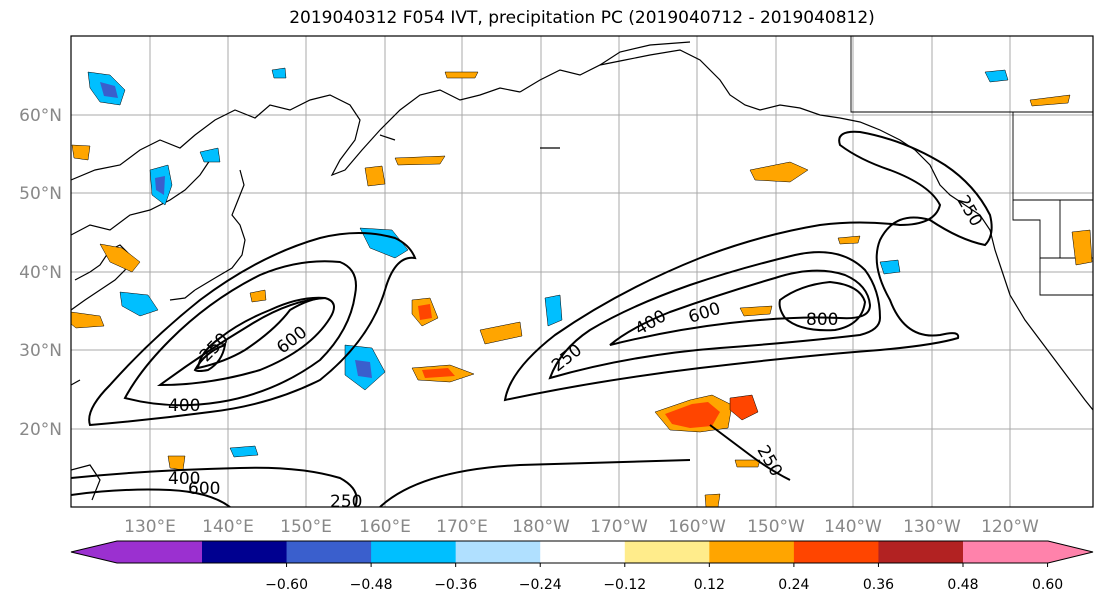 The width and height of the screenshot is (1105, 601). Describe the element at coordinates (40, 430) in the screenshot. I see `lat-label: 20°N` at that location.